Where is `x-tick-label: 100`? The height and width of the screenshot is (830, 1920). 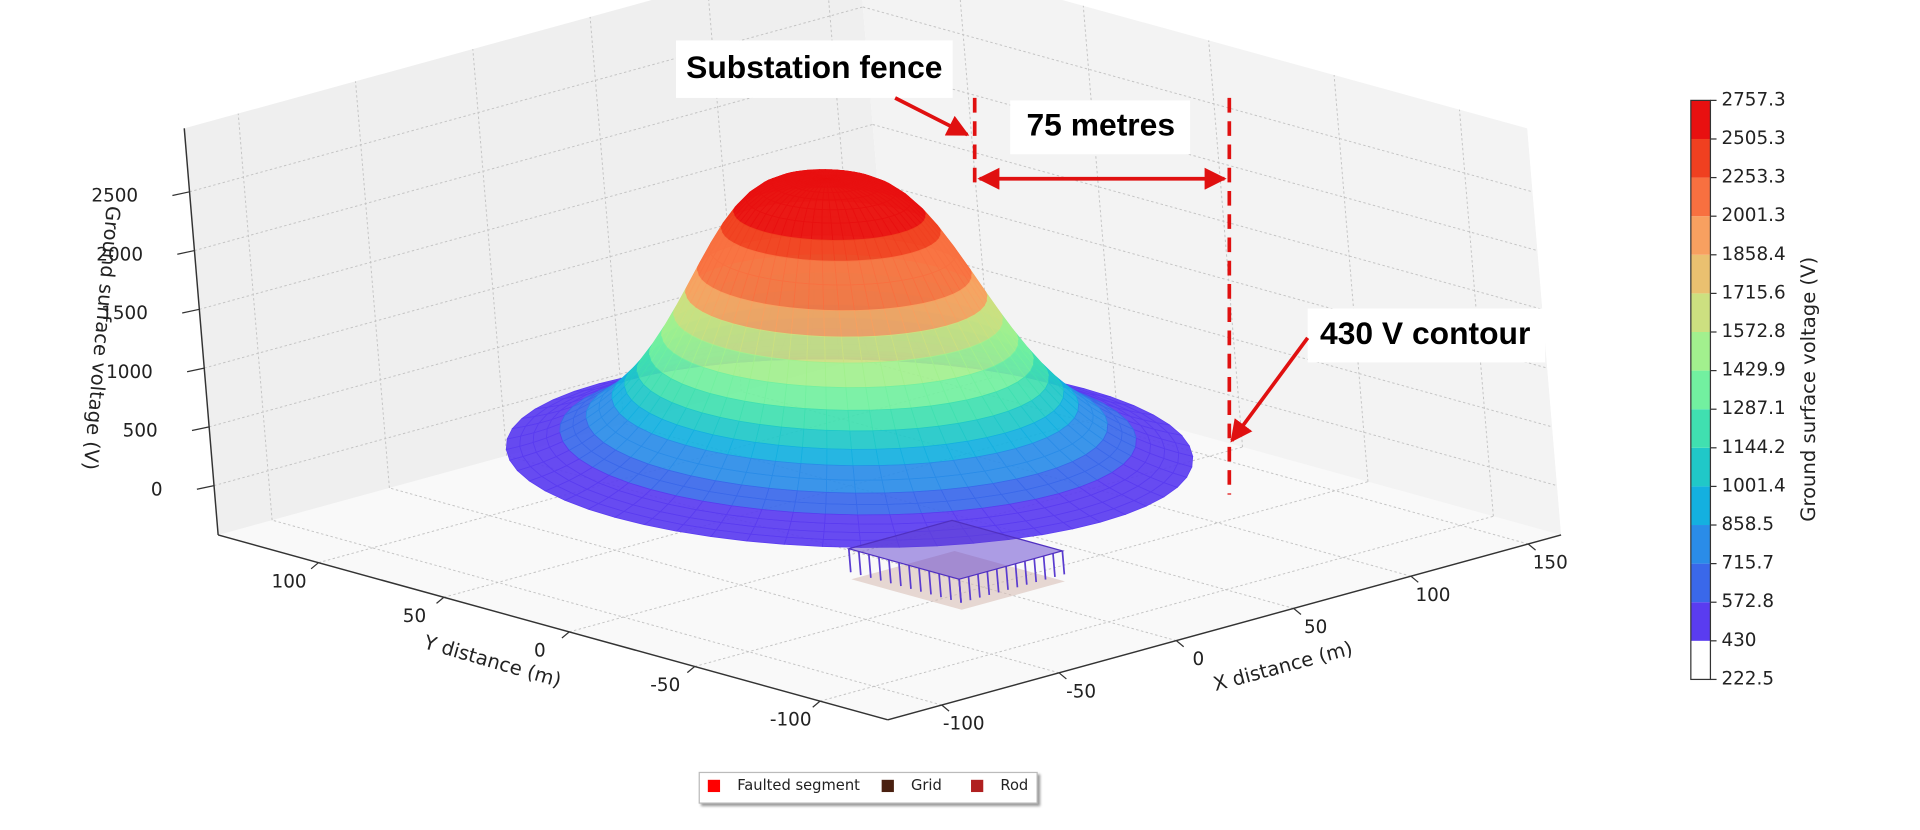 x-tick-label: 100 is located at coordinates (1432, 595).